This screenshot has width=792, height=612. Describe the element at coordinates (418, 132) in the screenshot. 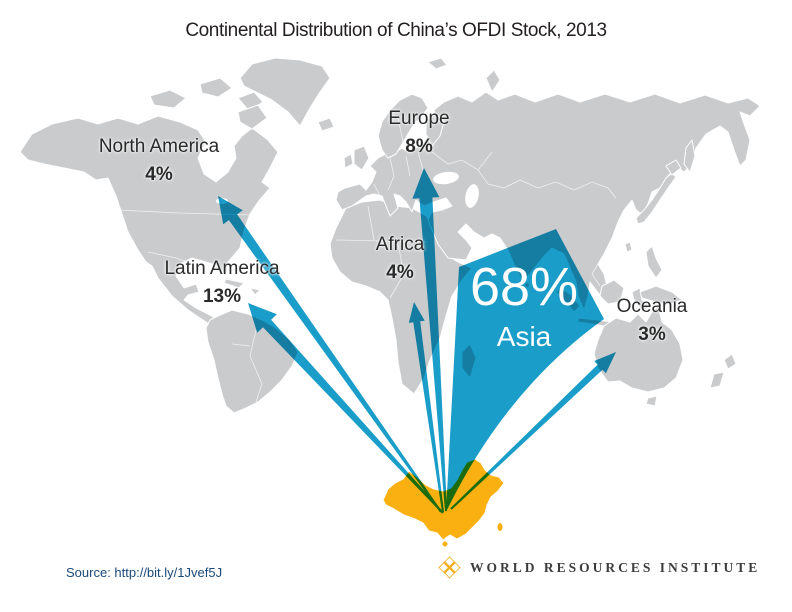

I see `label-europe: Europe 8%` at that location.